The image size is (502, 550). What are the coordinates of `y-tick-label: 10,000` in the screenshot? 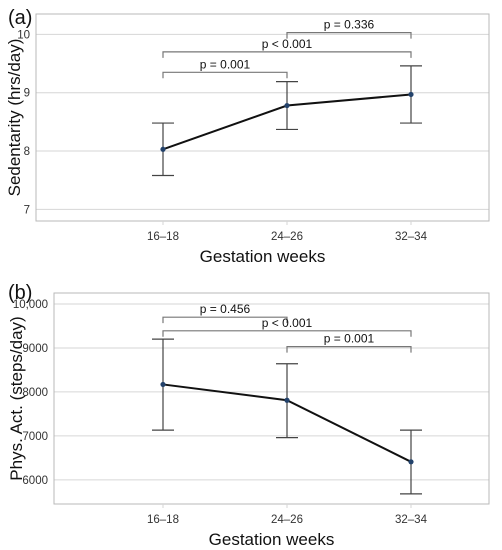 It's located at (30, 305).